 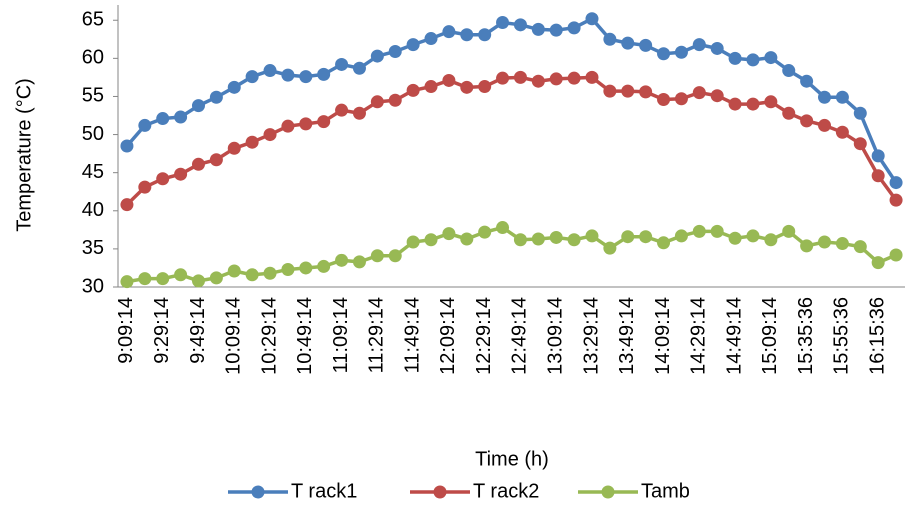 I want to click on x-tick-label: 14:49:14, so click(x=734, y=336).